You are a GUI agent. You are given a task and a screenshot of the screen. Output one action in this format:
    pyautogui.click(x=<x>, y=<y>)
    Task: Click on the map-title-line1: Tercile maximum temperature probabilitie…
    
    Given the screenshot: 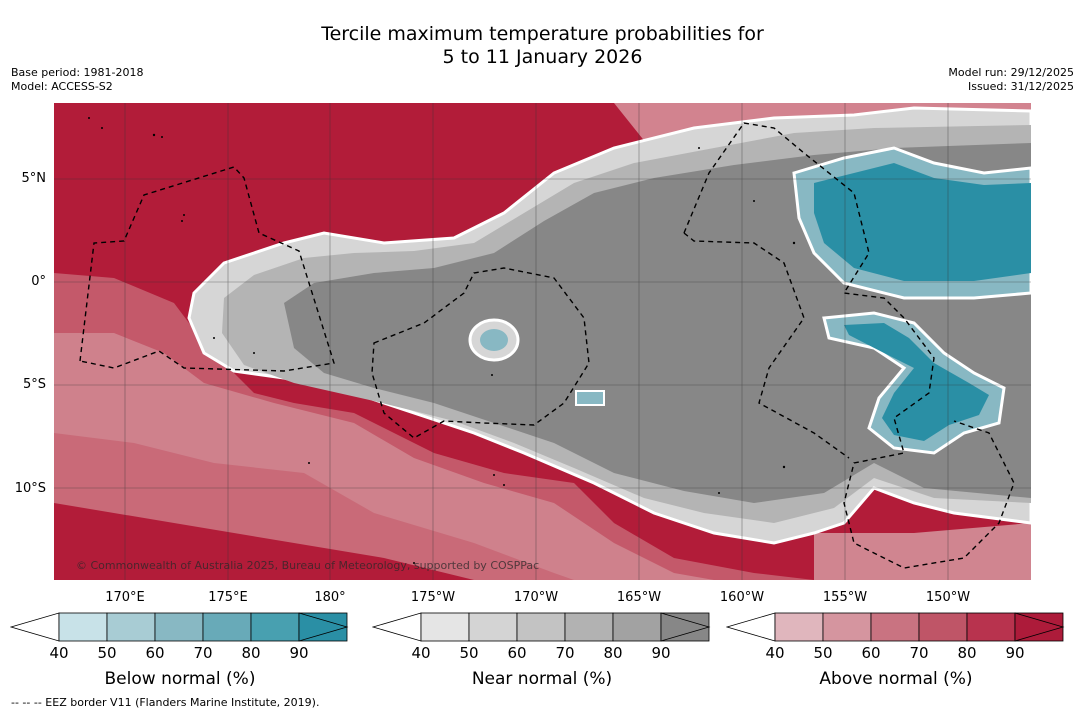 What is the action you would take?
    pyautogui.click(x=542, y=34)
    